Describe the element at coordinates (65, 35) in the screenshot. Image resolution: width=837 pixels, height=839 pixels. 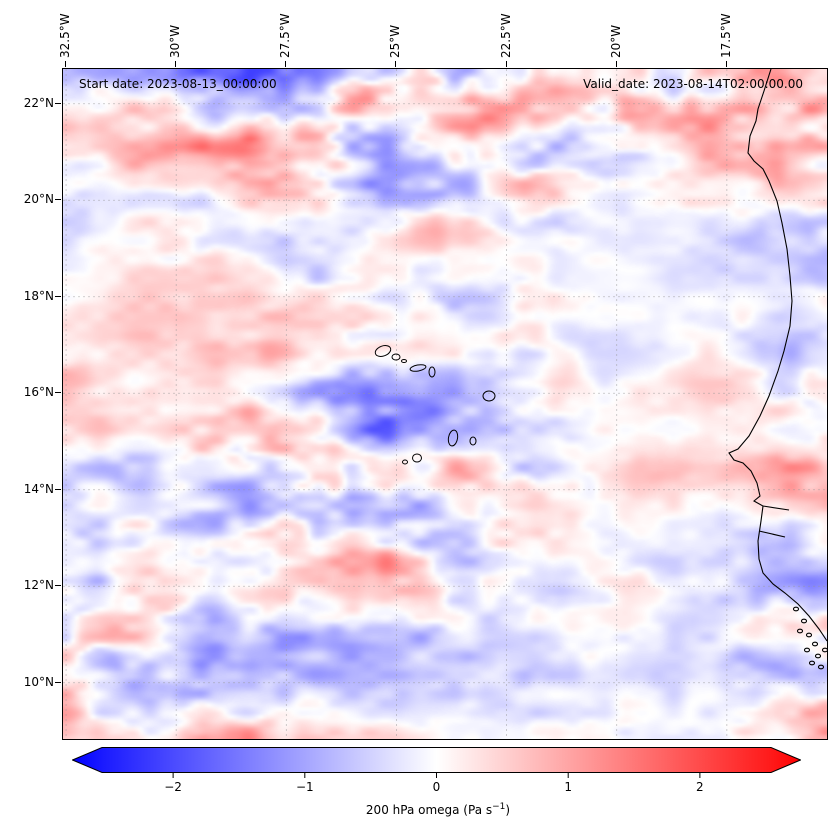
I see `x-tick-label: 32.5°W` at that location.